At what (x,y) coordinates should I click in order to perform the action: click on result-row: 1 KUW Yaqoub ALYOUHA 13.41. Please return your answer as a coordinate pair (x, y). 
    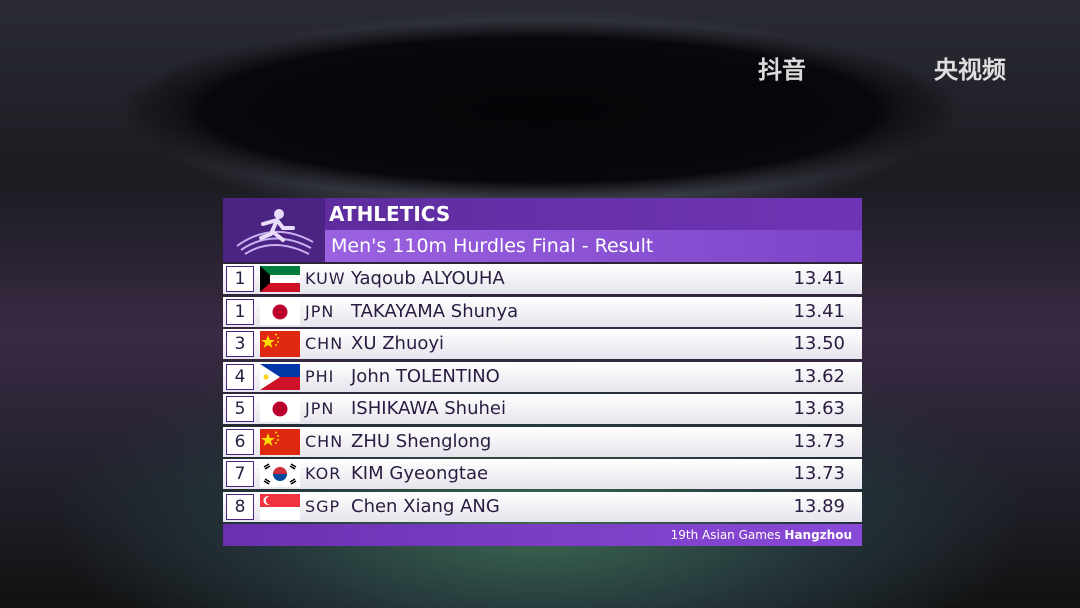
    Looking at the image, I should click on (542, 279).